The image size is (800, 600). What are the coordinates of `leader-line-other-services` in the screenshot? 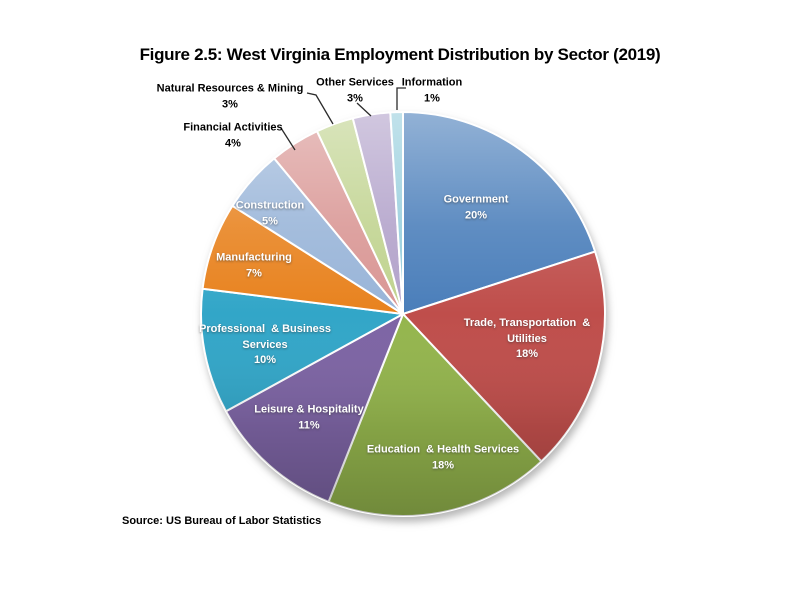 It's located at (364, 109).